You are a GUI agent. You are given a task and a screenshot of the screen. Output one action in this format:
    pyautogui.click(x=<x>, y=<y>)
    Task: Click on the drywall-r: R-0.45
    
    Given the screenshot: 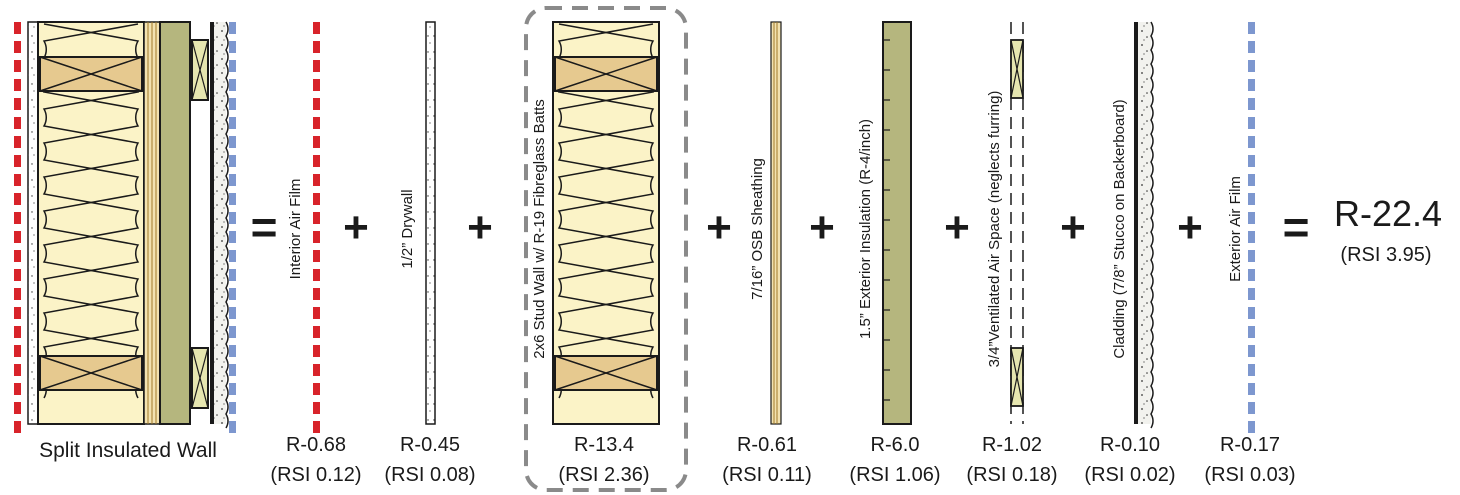 What is the action you would take?
    pyautogui.click(x=430, y=445)
    